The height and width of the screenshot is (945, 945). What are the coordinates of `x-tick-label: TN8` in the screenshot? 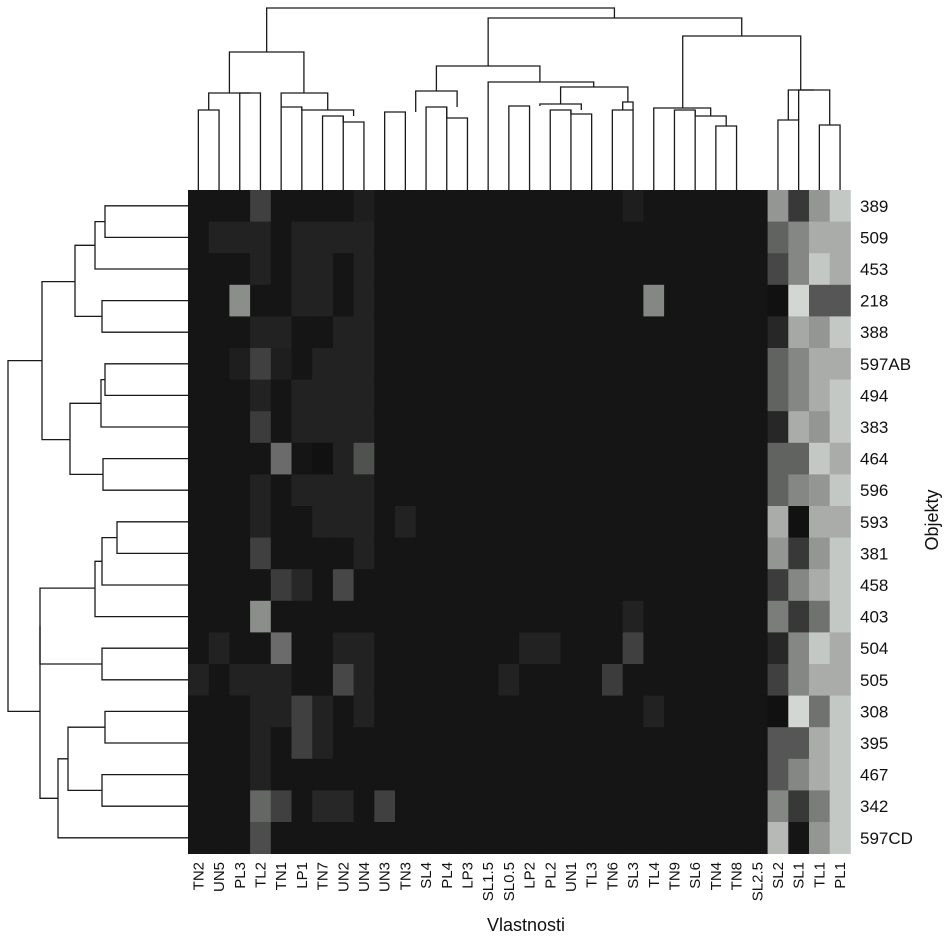 It's located at (737, 876).